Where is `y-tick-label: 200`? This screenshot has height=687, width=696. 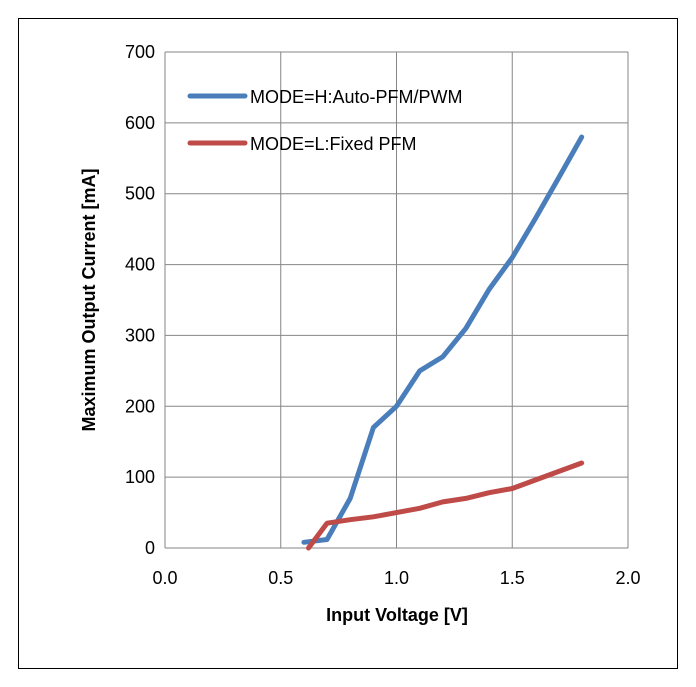 y-tick-label: 200 is located at coordinates (140, 406).